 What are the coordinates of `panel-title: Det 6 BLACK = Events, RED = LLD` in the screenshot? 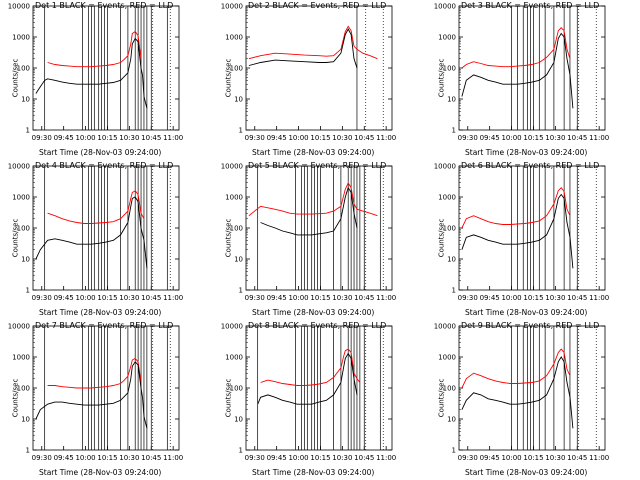 It's located at (530, 165).